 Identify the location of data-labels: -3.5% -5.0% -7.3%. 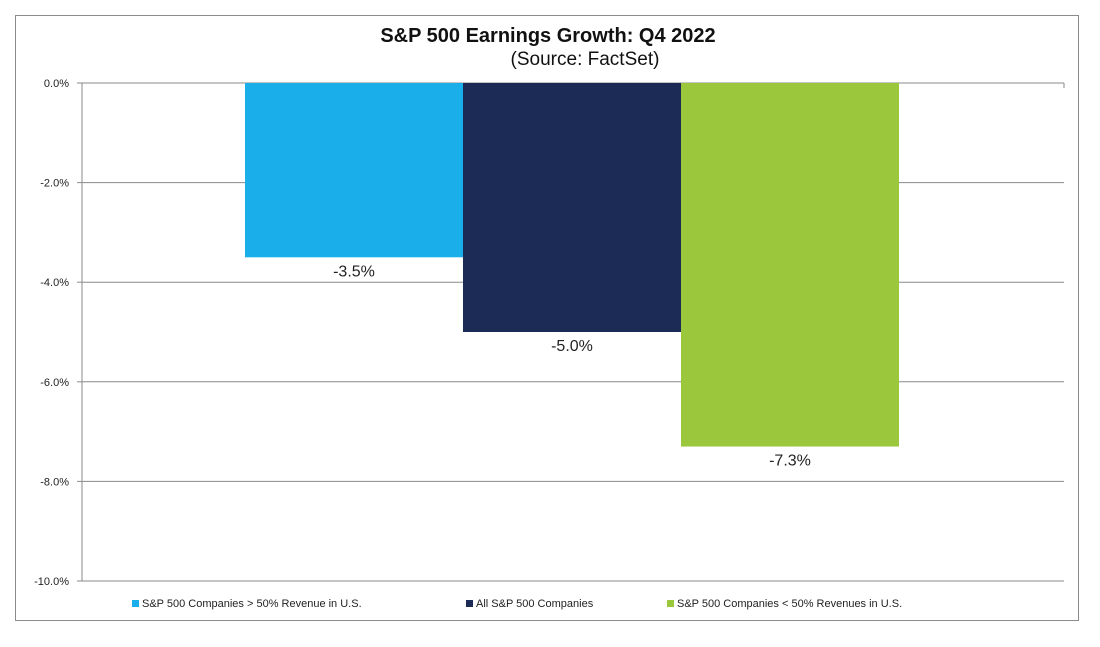
(572, 366).